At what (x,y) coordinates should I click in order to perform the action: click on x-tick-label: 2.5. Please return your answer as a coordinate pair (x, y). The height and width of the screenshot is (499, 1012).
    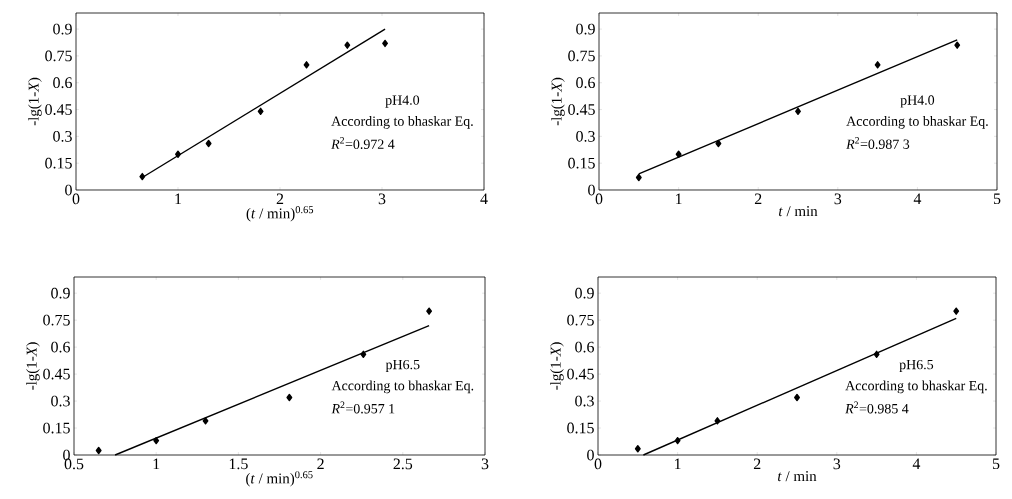
    Looking at the image, I should click on (403, 464).